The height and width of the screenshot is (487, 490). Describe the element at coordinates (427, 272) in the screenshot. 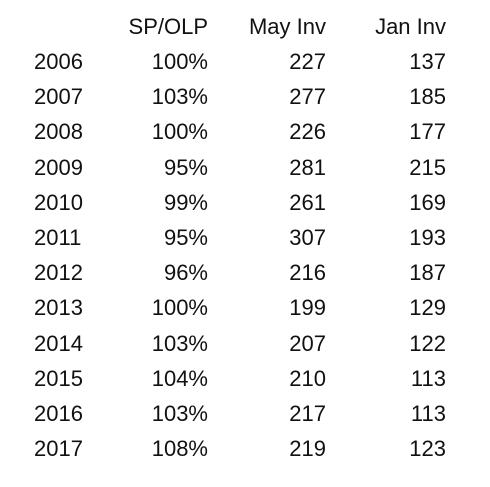

I see `jan-inv-cell: 187` at that location.